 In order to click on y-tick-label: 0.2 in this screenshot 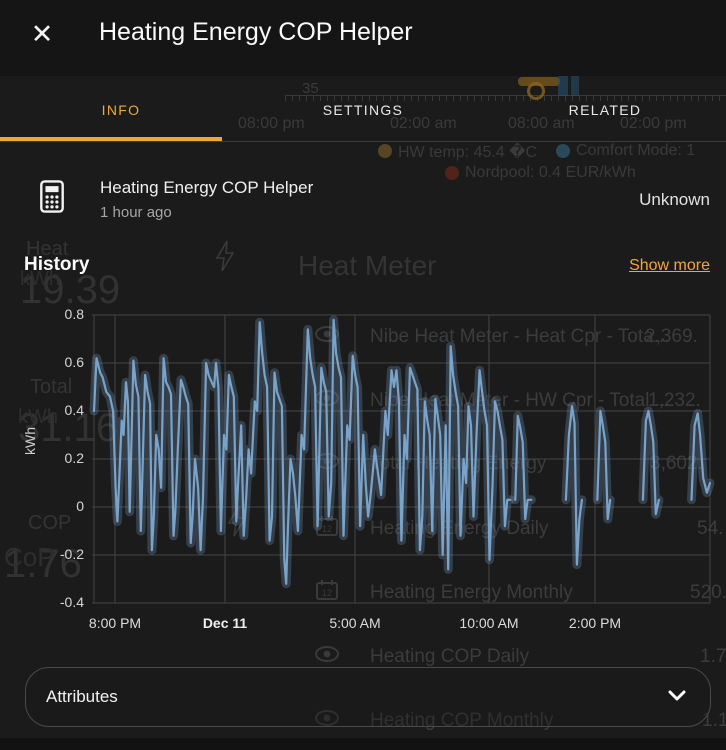, I will do `click(74, 458)`.